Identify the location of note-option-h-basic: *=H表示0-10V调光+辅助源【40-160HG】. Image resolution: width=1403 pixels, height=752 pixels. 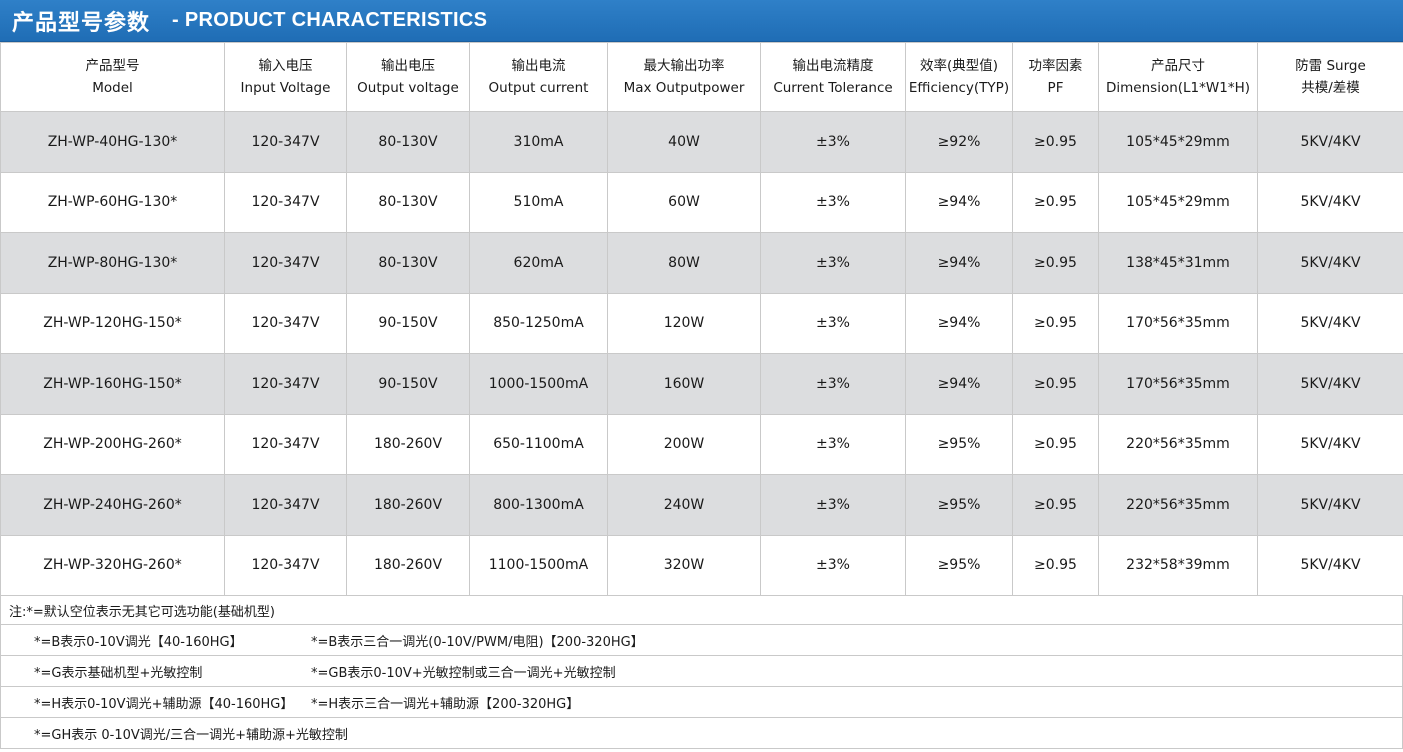
(164, 704).